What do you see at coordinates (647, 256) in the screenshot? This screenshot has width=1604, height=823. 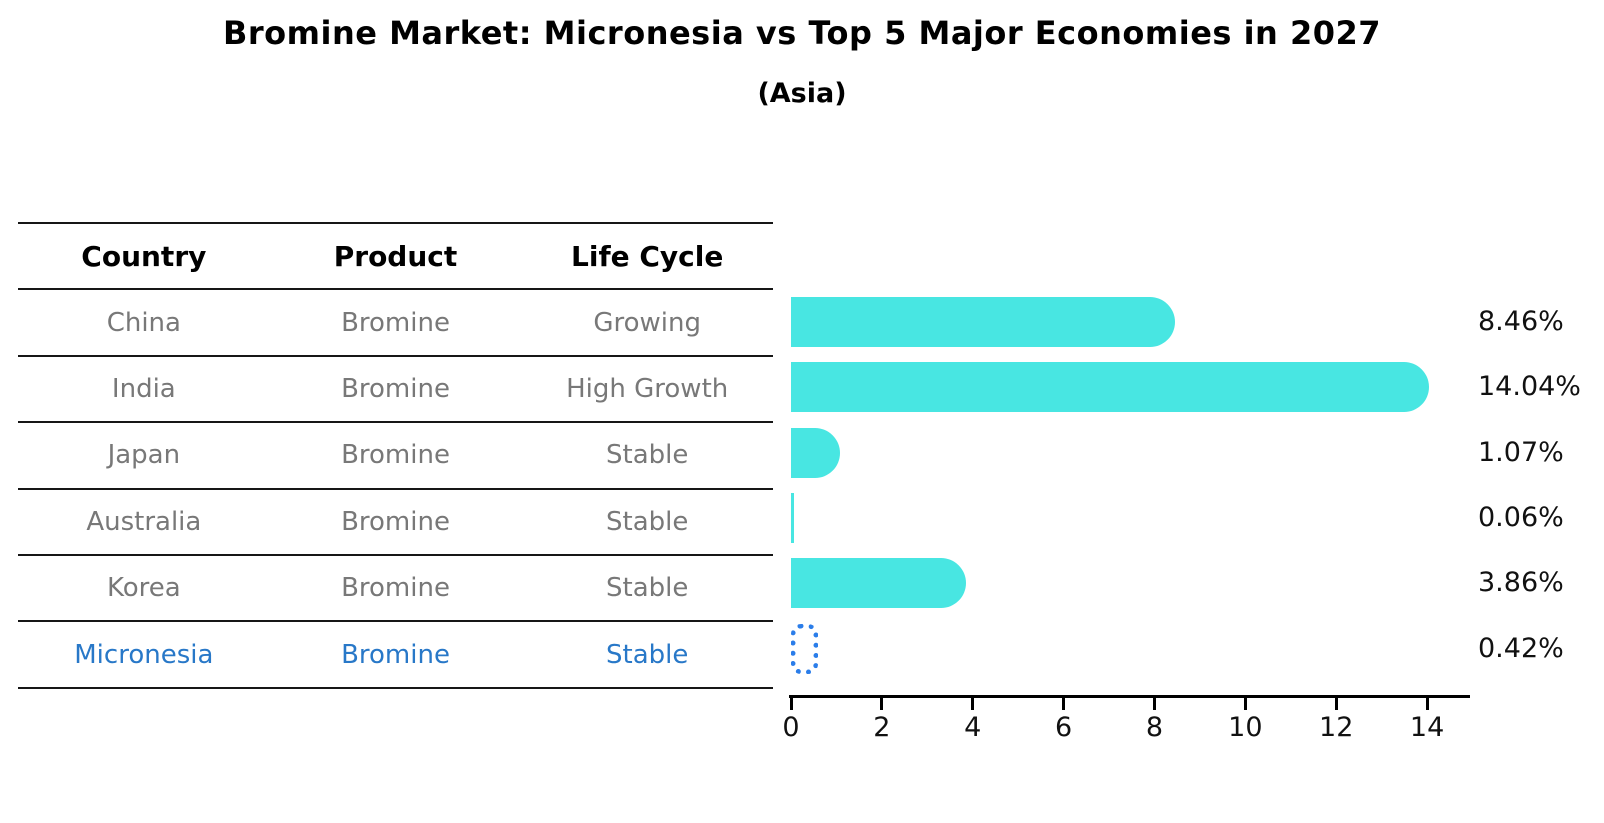 I see `table-header-lifecycle: Life Cycle` at bounding box center [647, 256].